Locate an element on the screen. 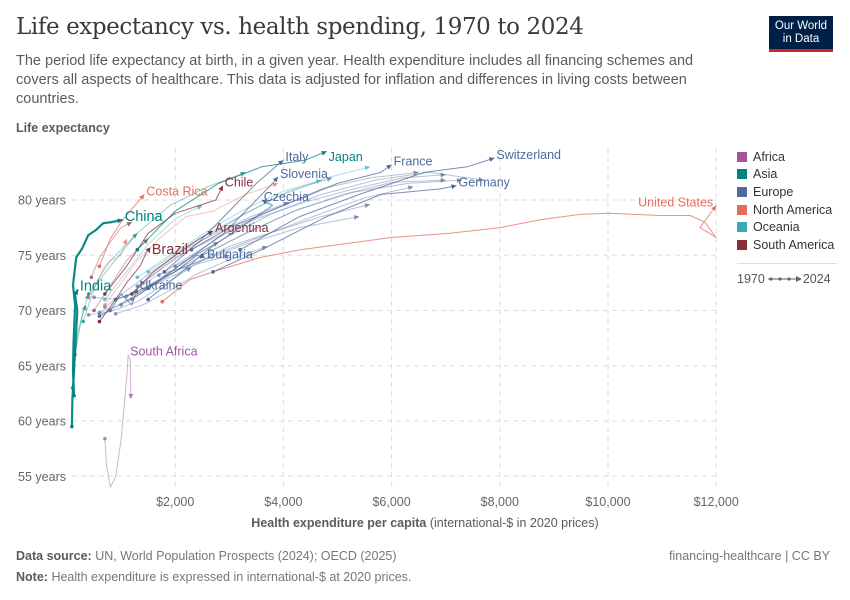  country-line-argentina is located at coordinates (172, 262).